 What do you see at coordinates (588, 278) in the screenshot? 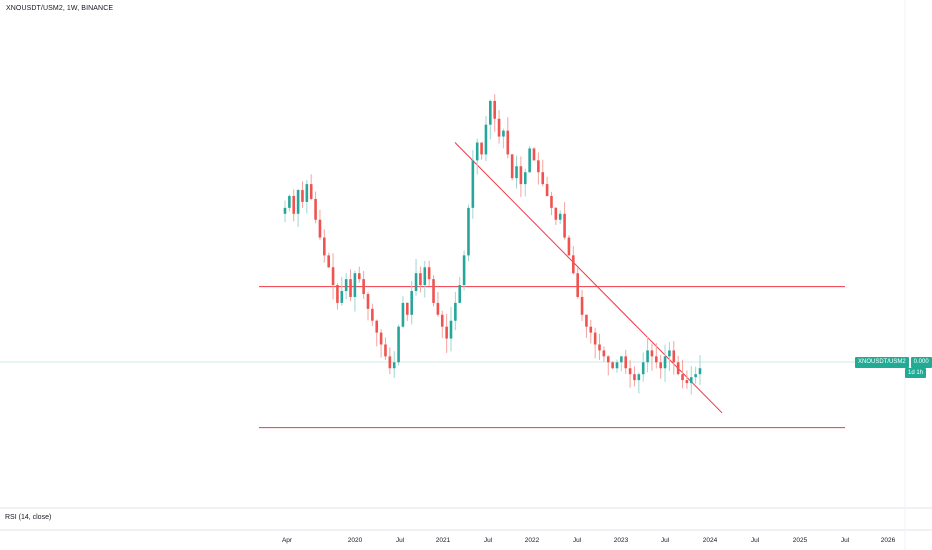
I see `descending-trend-line` at bounding box center [588, 278].